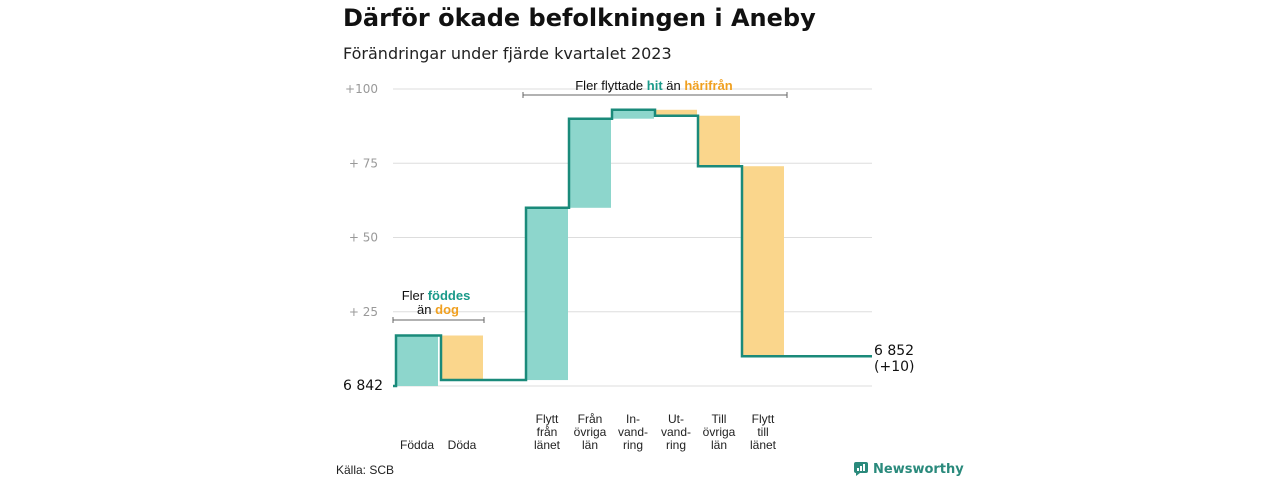 This screenshot has width=1280, height=480. I want to click on newsworthy-icon, so click(861, 469).